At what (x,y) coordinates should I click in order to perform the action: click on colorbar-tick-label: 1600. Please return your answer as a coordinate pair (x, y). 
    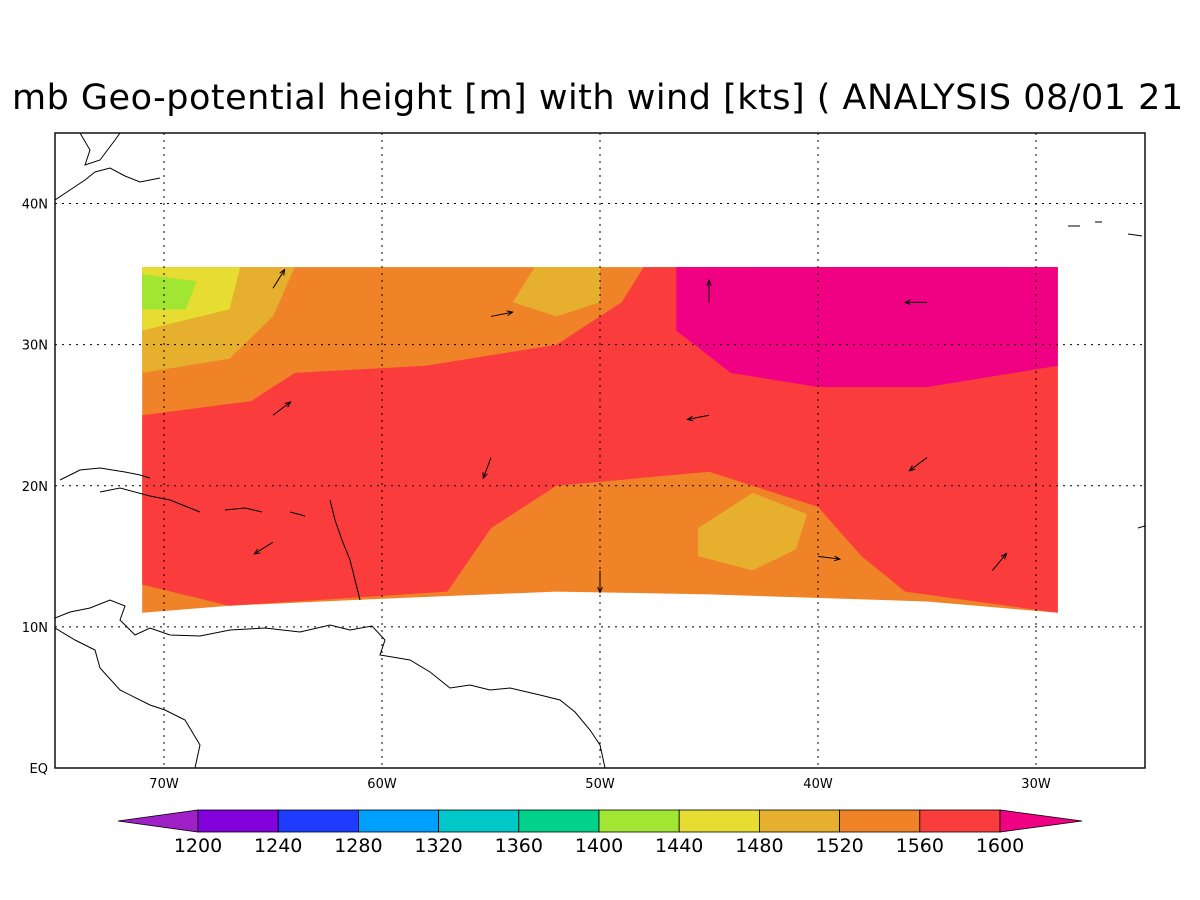
    Looking at the image, I should click on (1000, 846).